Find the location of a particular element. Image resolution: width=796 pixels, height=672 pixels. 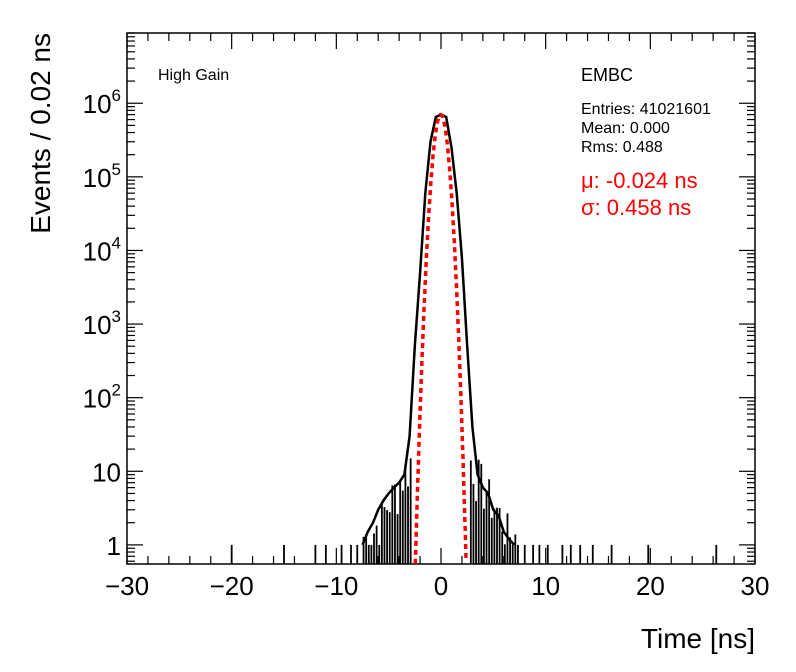

x-tick-label: 30 is located at coordinates (755, 586).